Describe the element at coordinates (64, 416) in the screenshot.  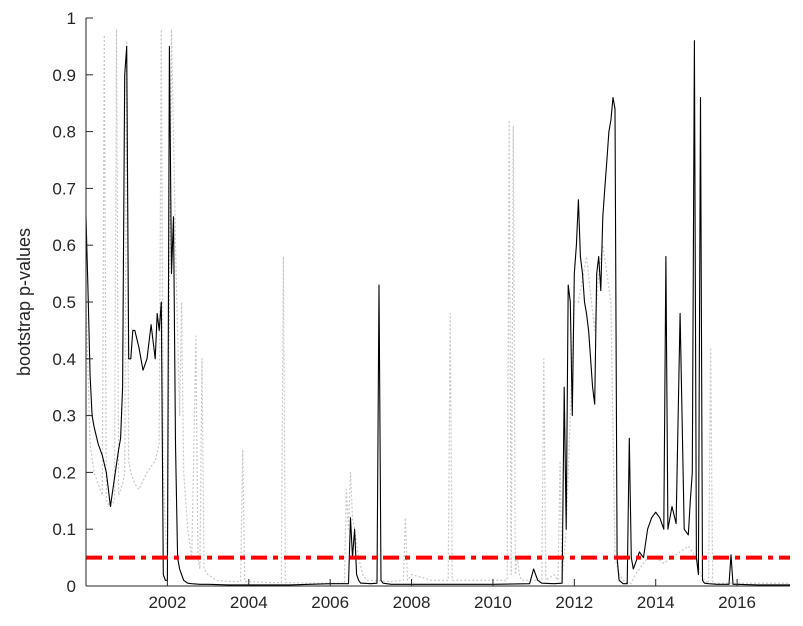
I see `y-tick-label: 0.3` at that location.